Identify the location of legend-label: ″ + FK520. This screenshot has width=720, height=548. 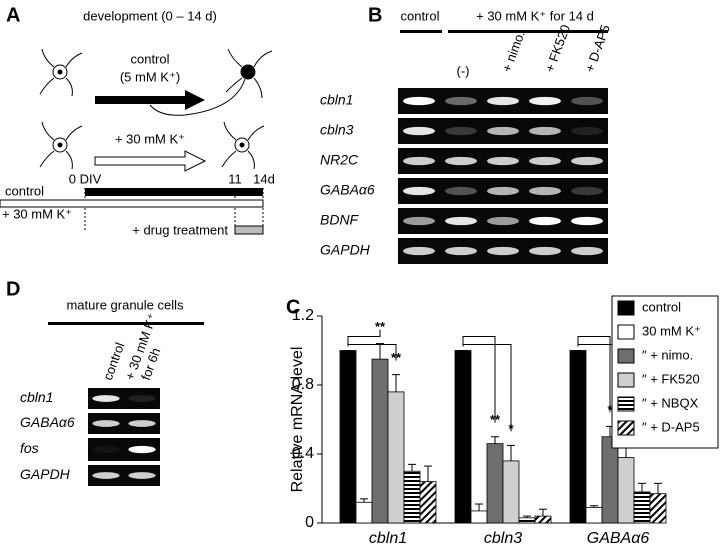
(671, 378).